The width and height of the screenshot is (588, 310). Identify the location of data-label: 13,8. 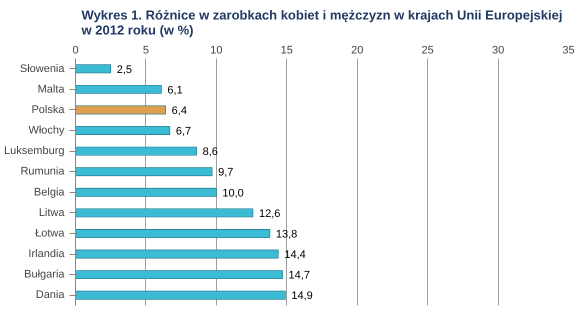
(287, 234).